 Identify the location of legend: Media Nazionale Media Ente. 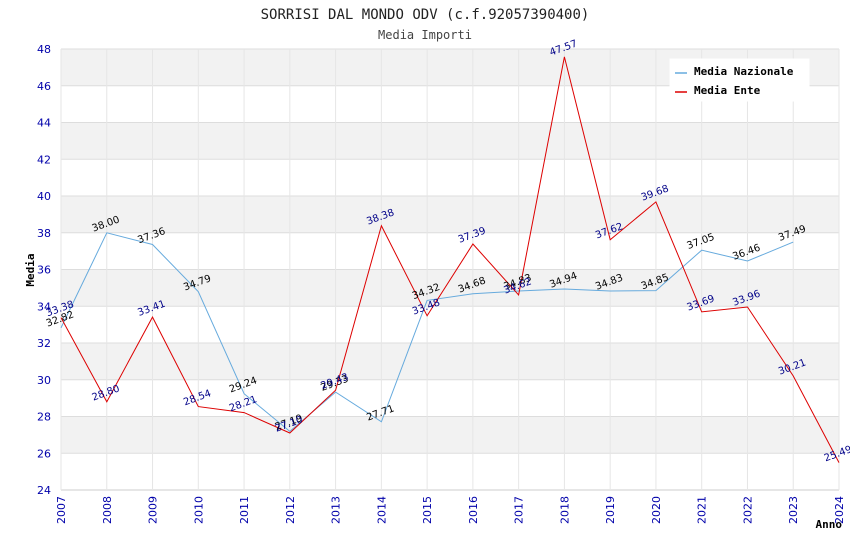
(739, 80).